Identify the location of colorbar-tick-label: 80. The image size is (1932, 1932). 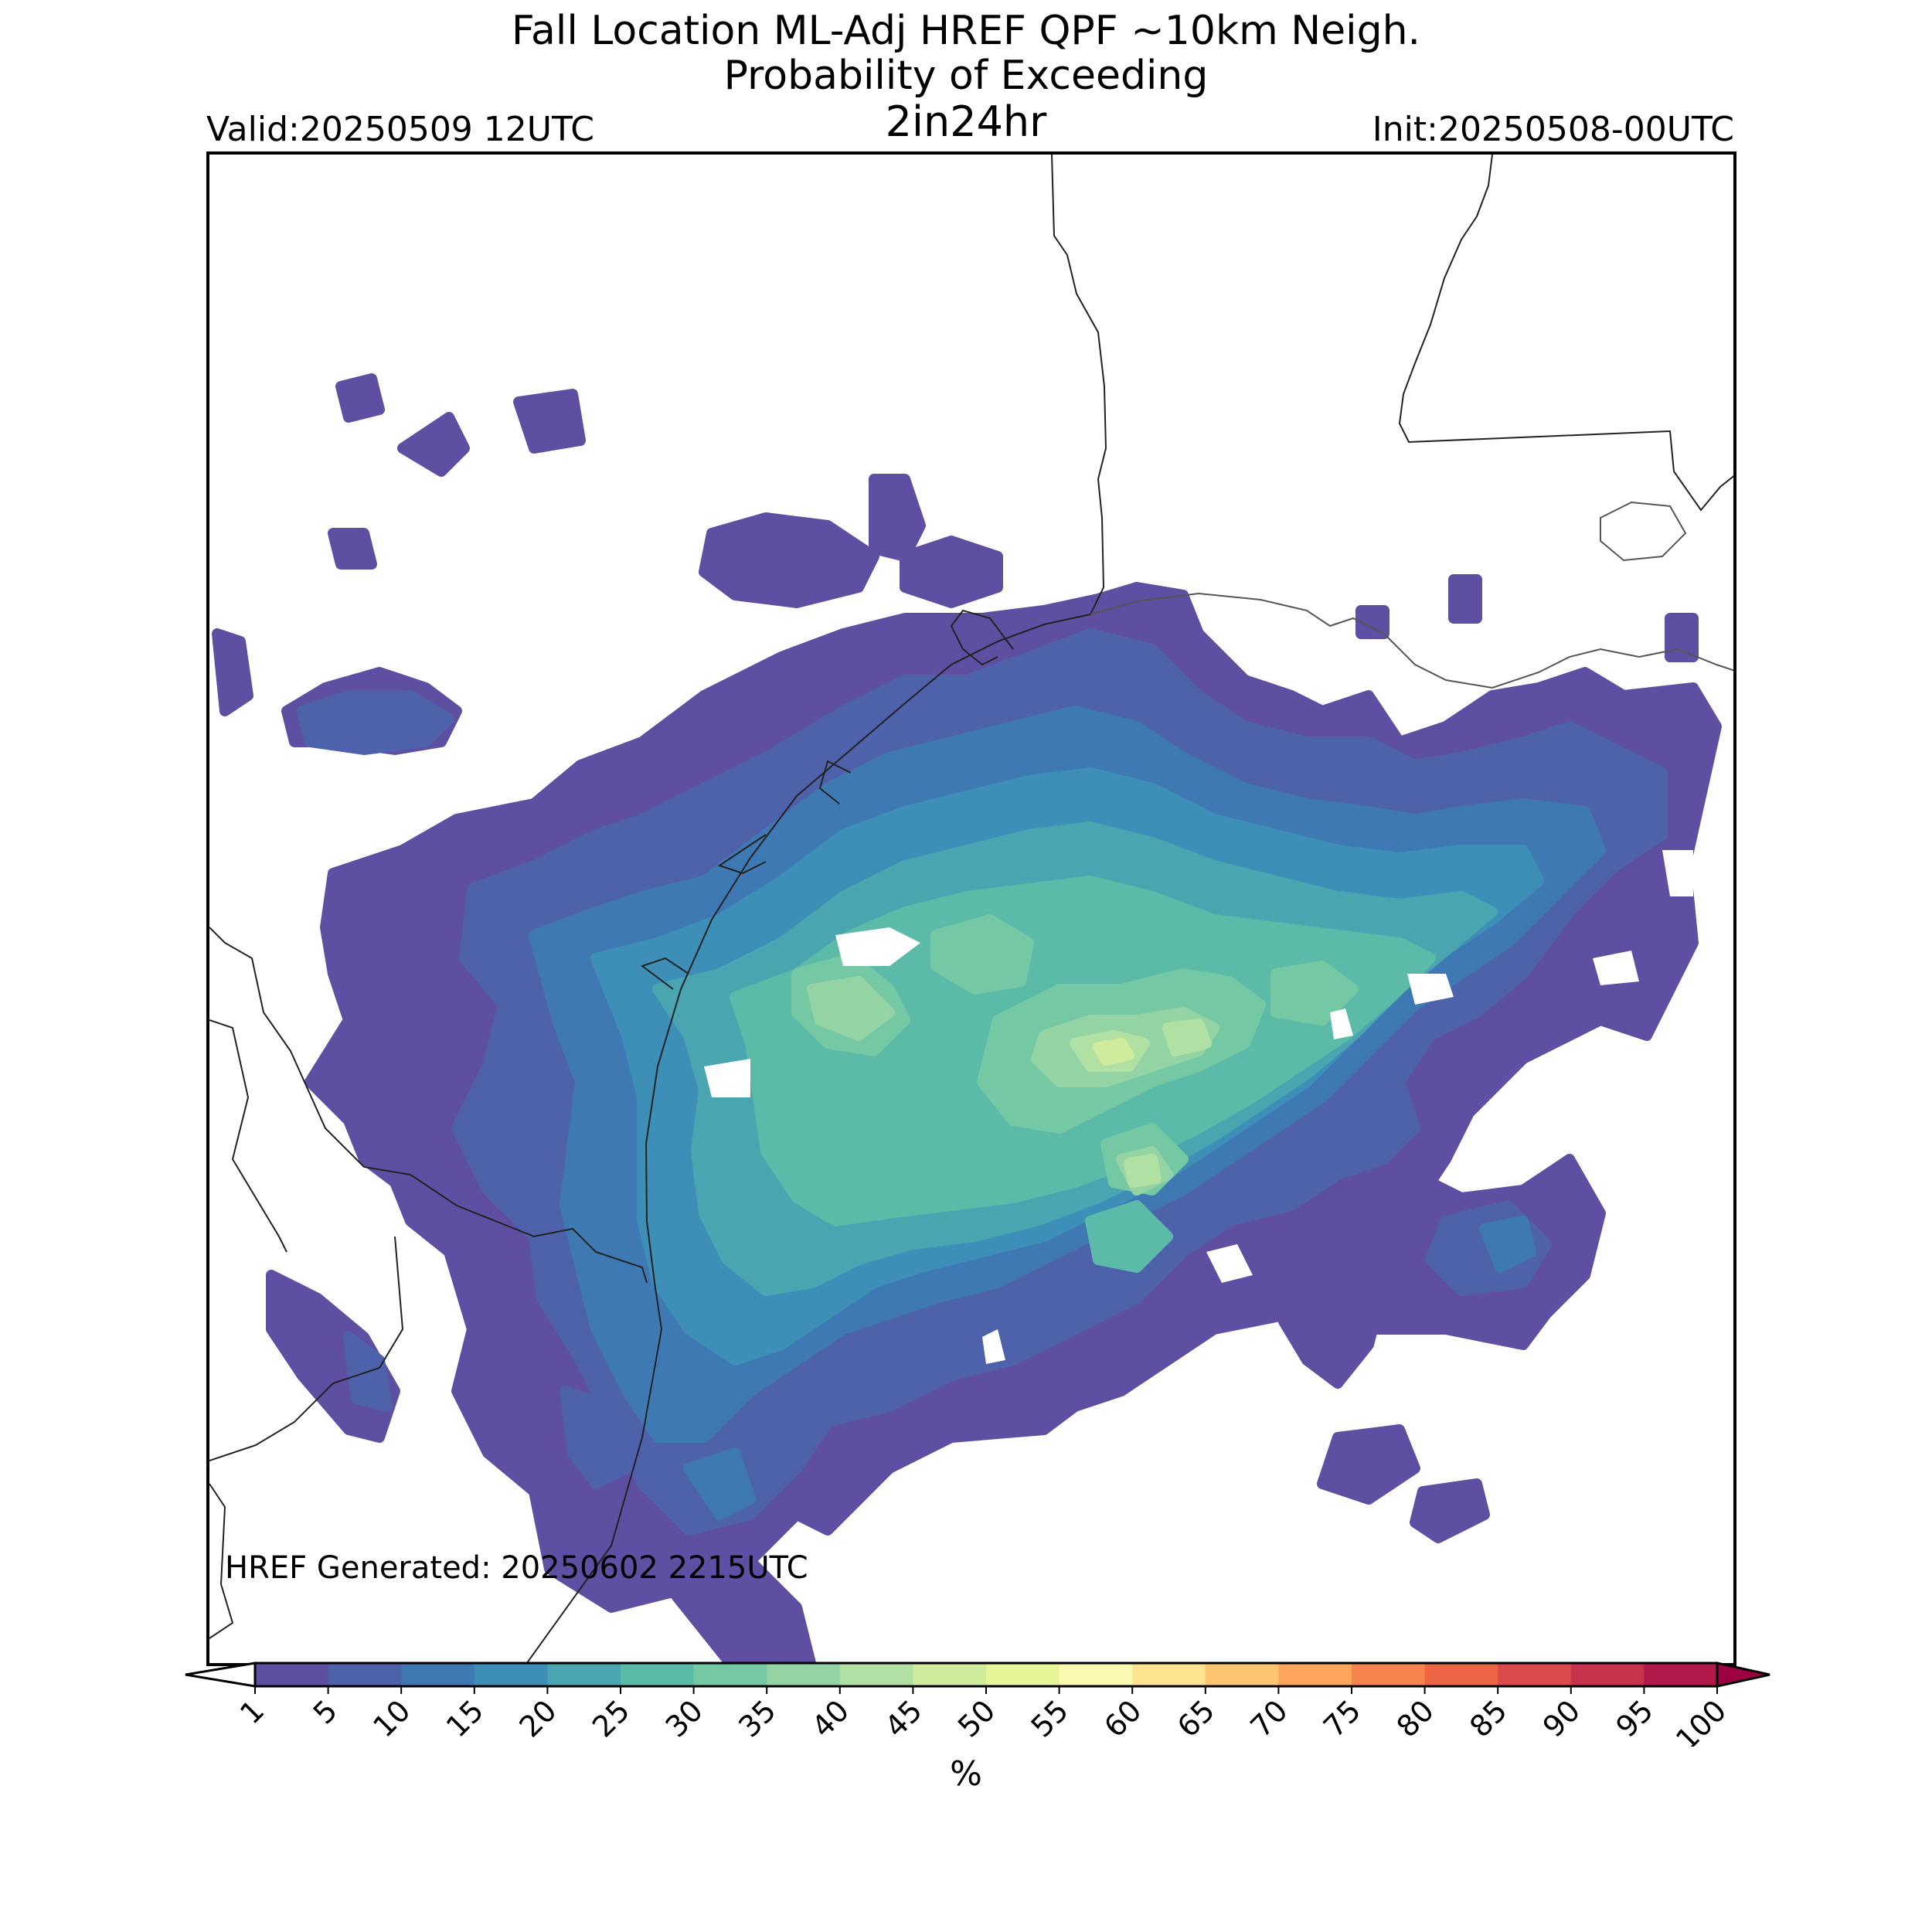
(1415, 1718).